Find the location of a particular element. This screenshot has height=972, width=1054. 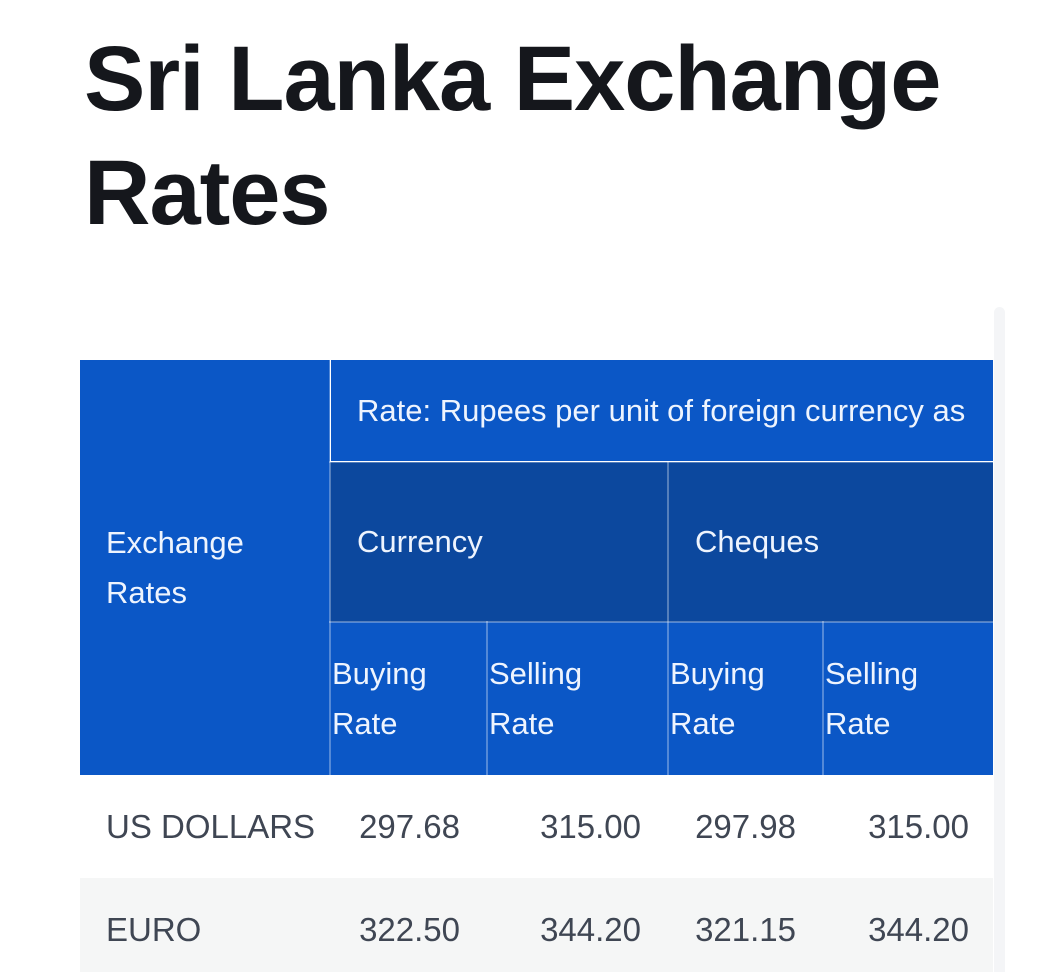

subheader-currency-selling-rate: Selling Rate is located at coordinates (577, 698).